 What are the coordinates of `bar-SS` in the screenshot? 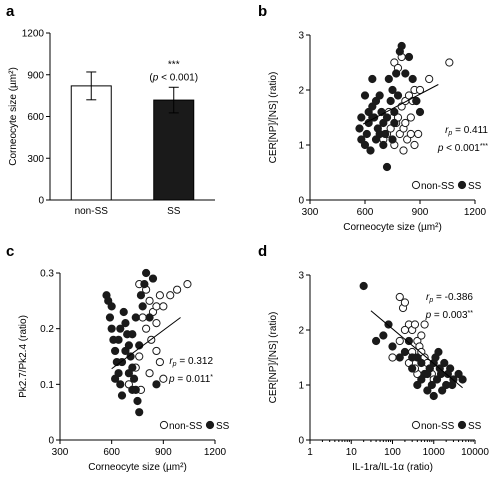 It's located at (174, 150).